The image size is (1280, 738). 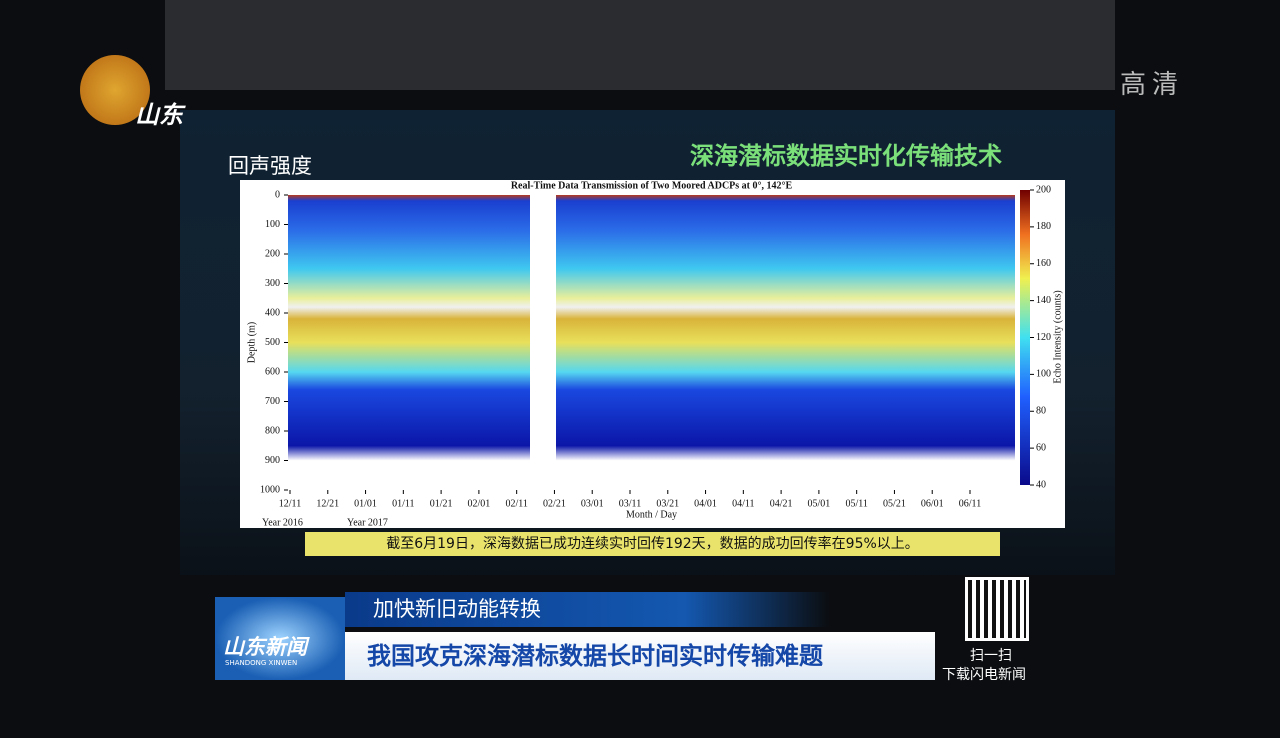 What do you see at coordinates (403, 503) in the screenshot?
I see `x-tick-label: 01/11` at bounding box center [403, 503].